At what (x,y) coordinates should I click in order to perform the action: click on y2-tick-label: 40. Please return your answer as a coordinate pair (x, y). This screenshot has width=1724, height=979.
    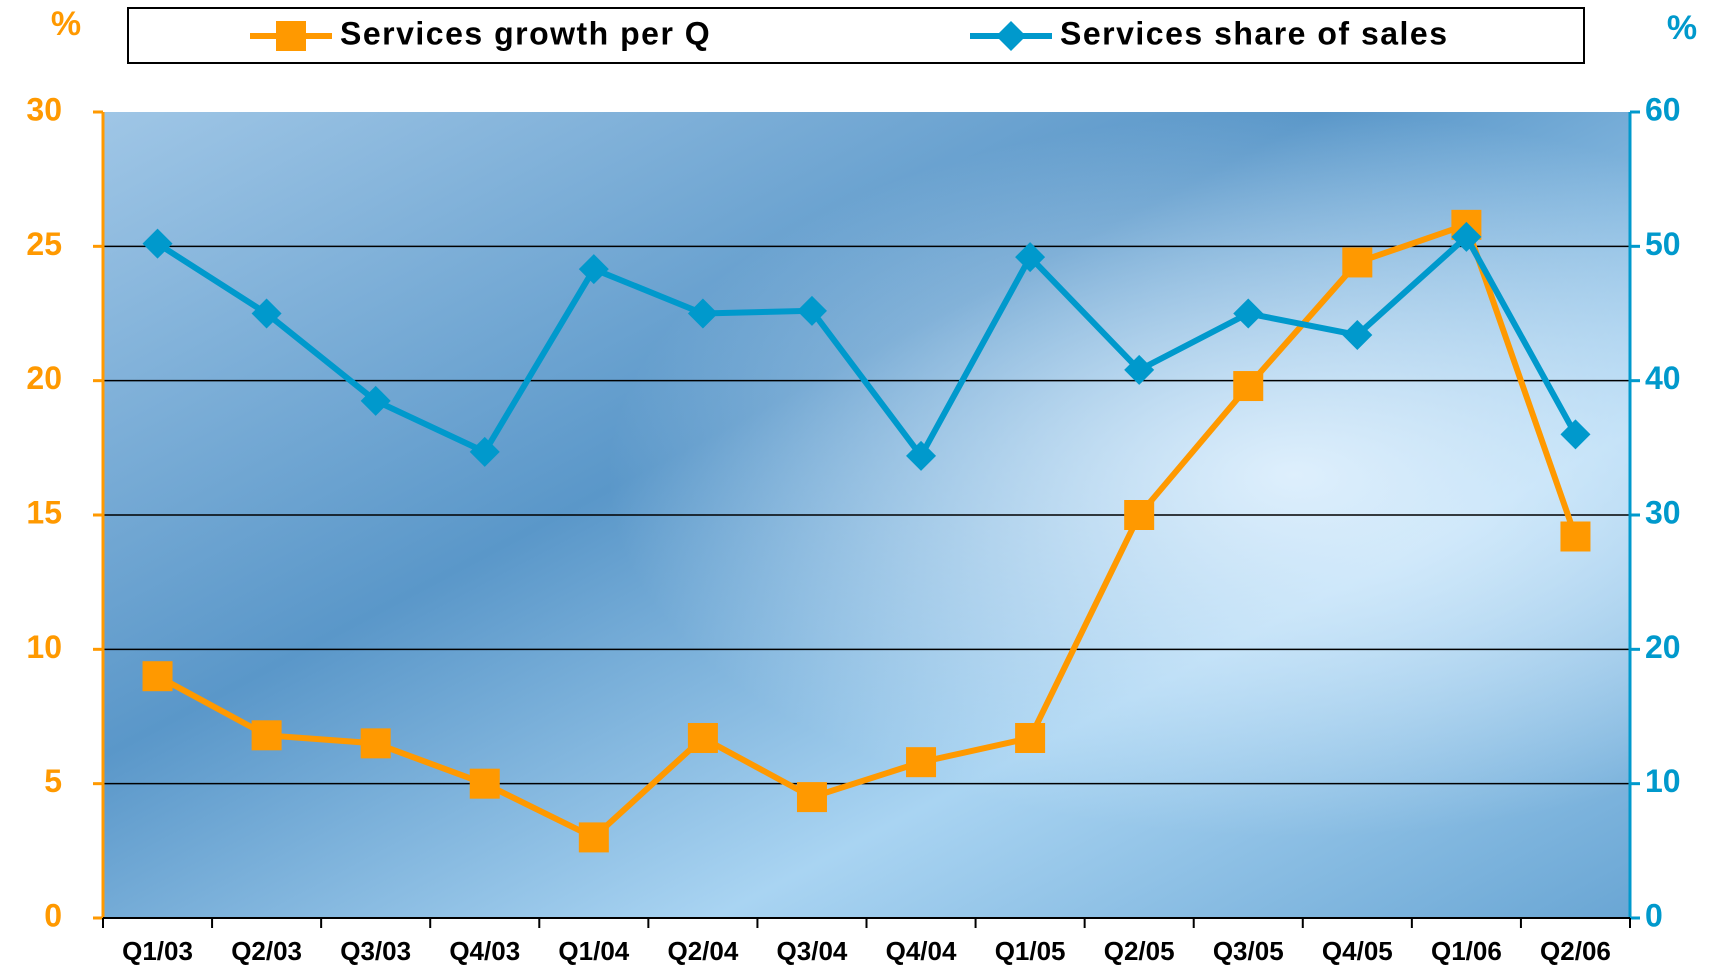
    Looking at the image, I should click on (1663, 378).